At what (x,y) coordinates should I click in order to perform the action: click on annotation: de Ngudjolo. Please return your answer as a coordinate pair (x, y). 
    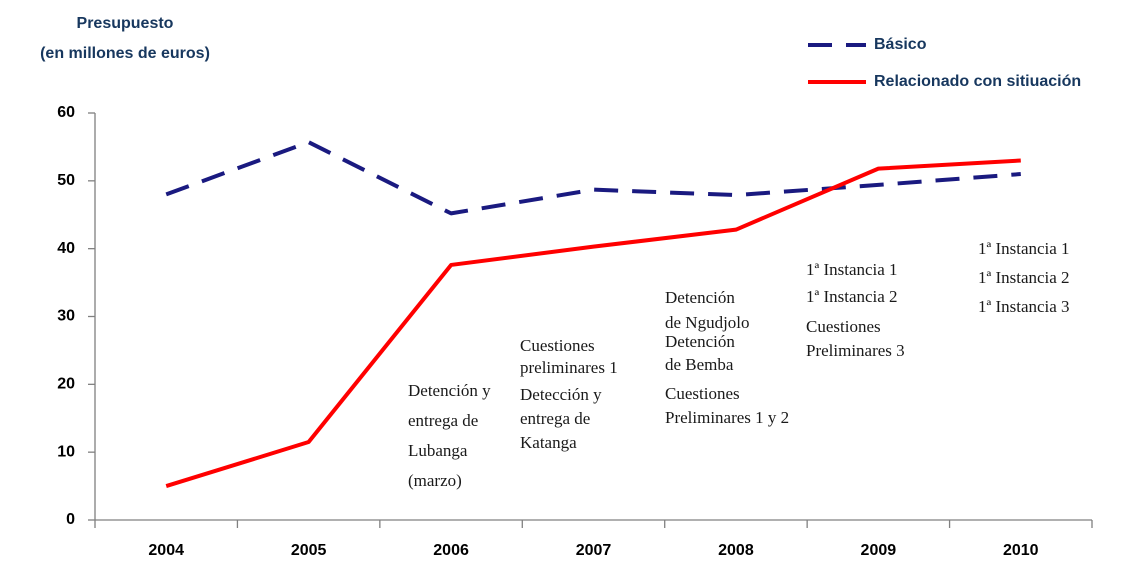
    Looking at the image, I should click on (707, 322).